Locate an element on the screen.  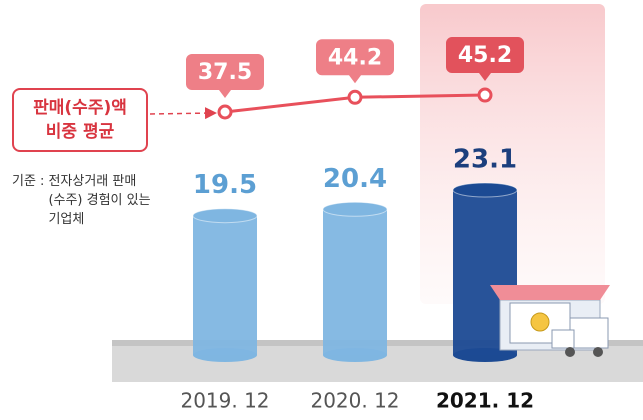
bar-value-label: 19.5 is located at coordinates (225, 185).